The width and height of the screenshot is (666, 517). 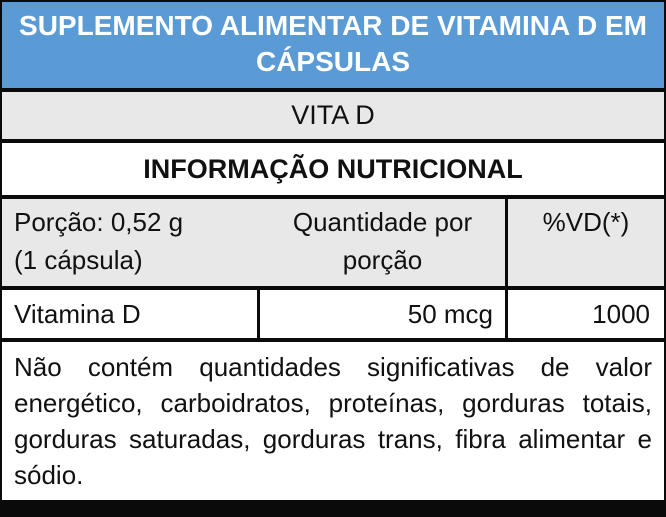 What do you see at coordinates (333, 115) in the screenshot?
I see `brand-name: VITA D` at bounding box center [333, 115].